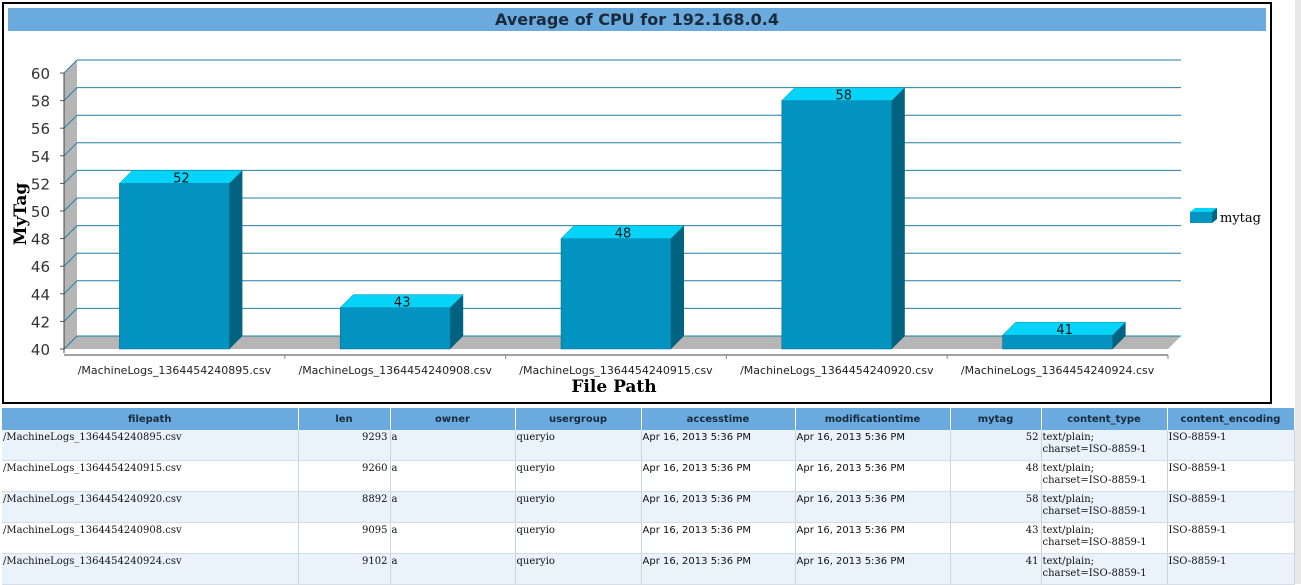 The width and height of the screenshot is (1301, 585). Describe the element at coordinates (402, 303) in the screenshot. I see `data-label: 43` at that location.